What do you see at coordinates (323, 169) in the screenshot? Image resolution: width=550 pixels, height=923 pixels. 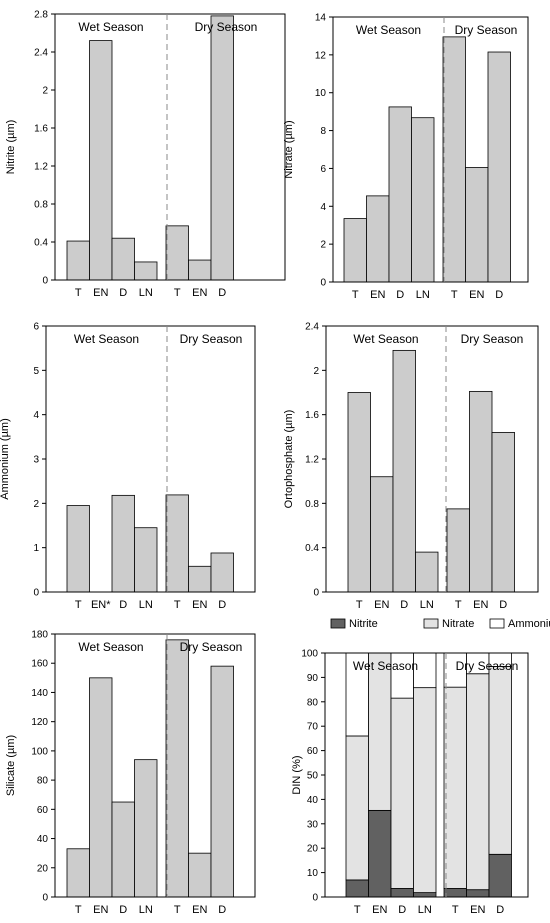 I see `y-tick-label: 6` at bounding box center [323, 169].